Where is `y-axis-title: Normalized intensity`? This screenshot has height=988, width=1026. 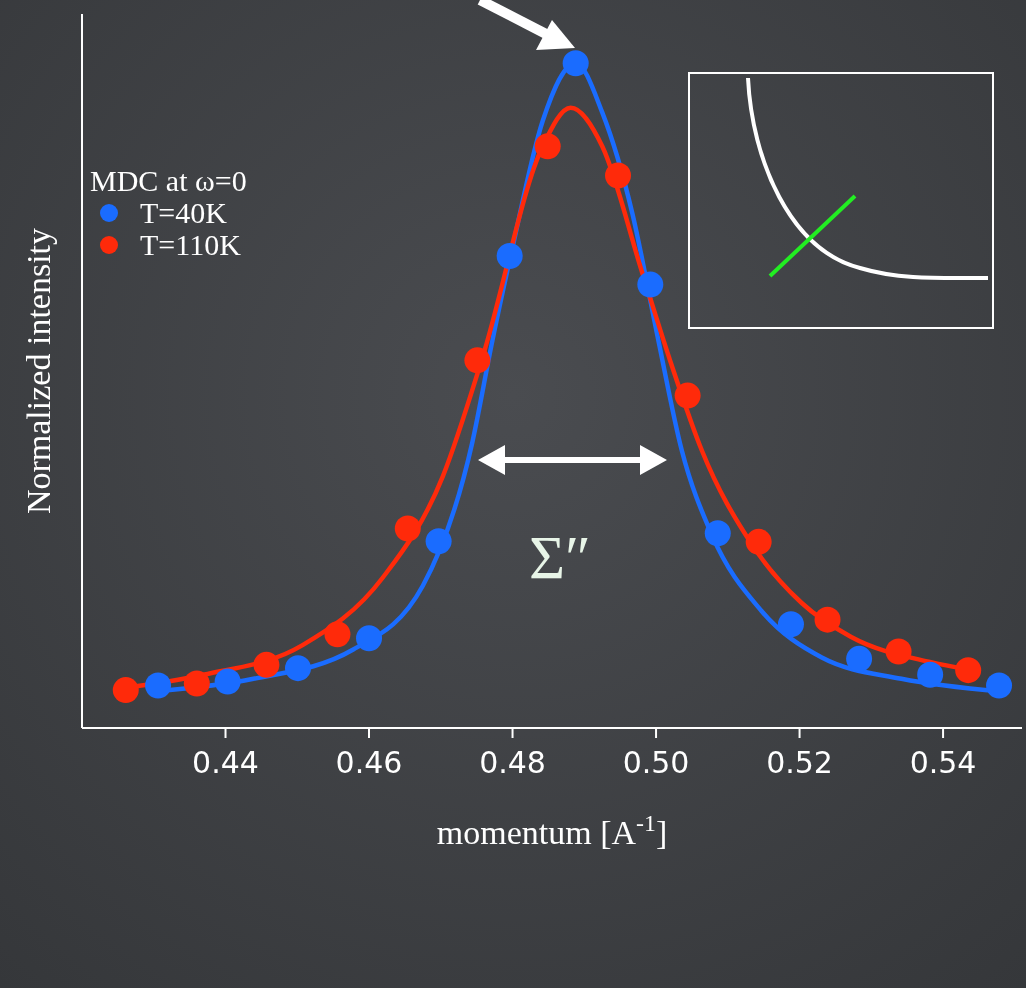
y-axis-title: Normalized intensity is located at coordinates (38, 371).